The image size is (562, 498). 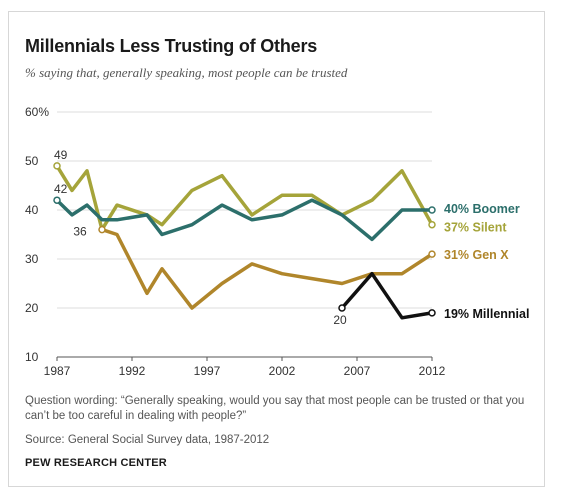 I want to click on x-tick-label: 1992, so click(x=132, y=371).